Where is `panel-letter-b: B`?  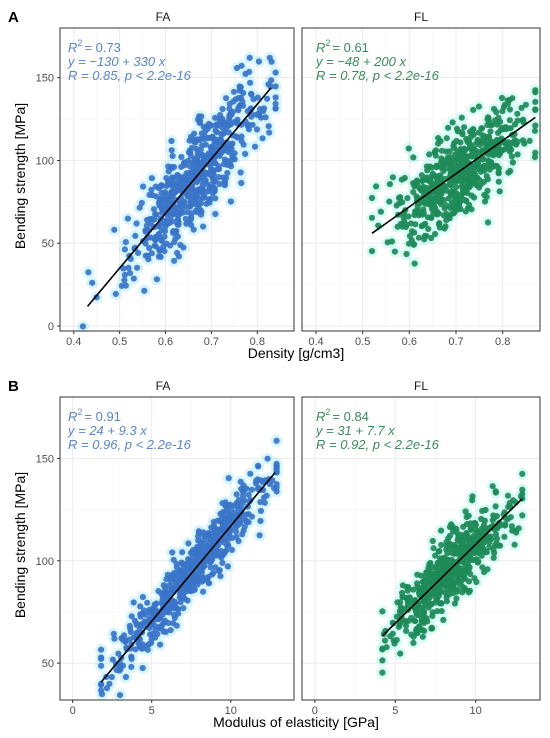
panel-letter-b: B is located at coordinates (13, 386).